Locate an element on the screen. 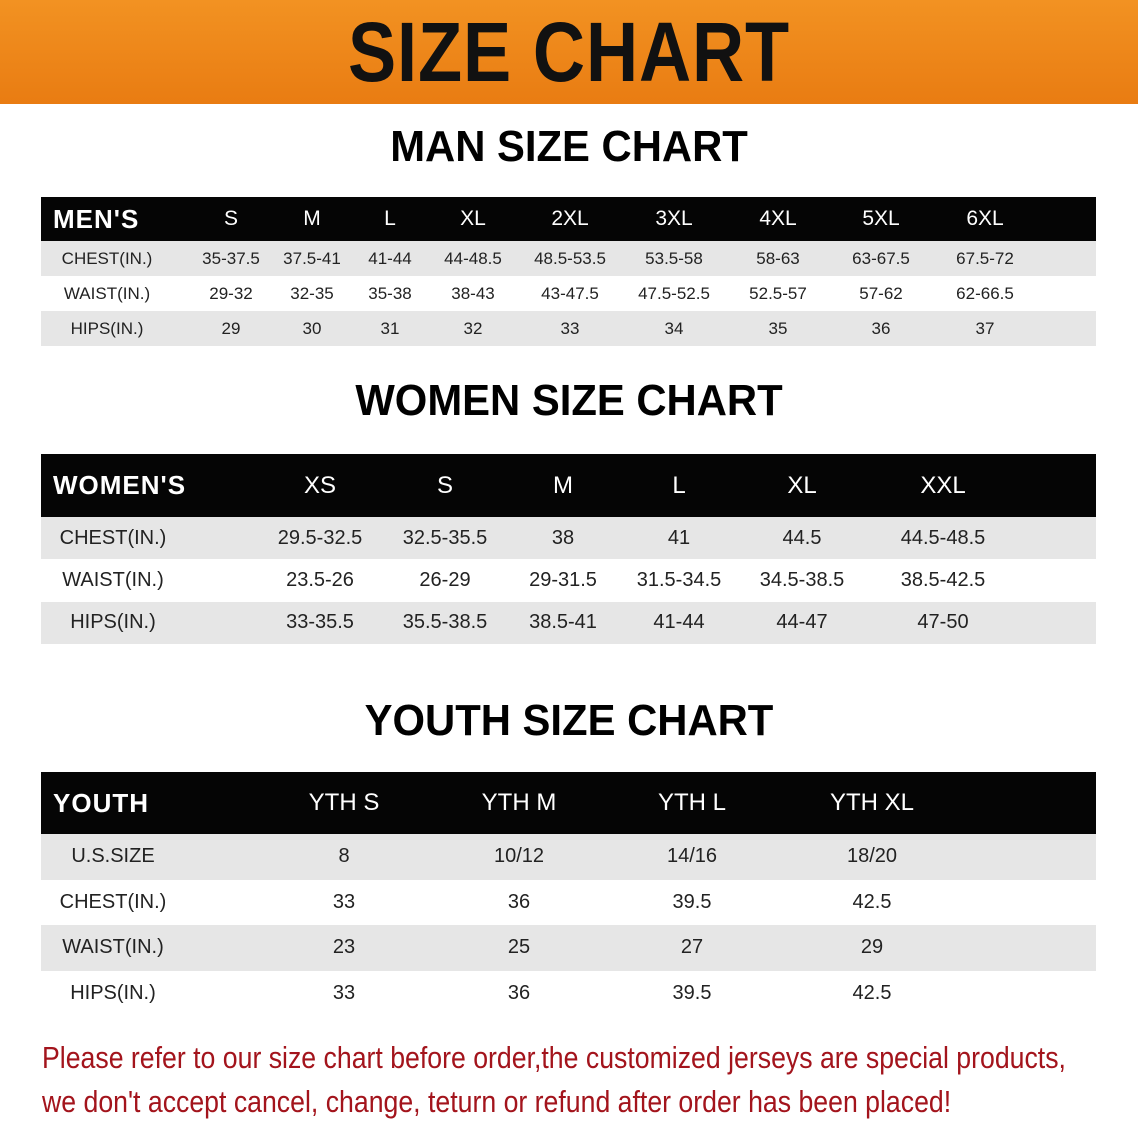 This screenshot has height=1132, width=1138. table-cell: 43-47.5 is located at coordinates (570, 293).